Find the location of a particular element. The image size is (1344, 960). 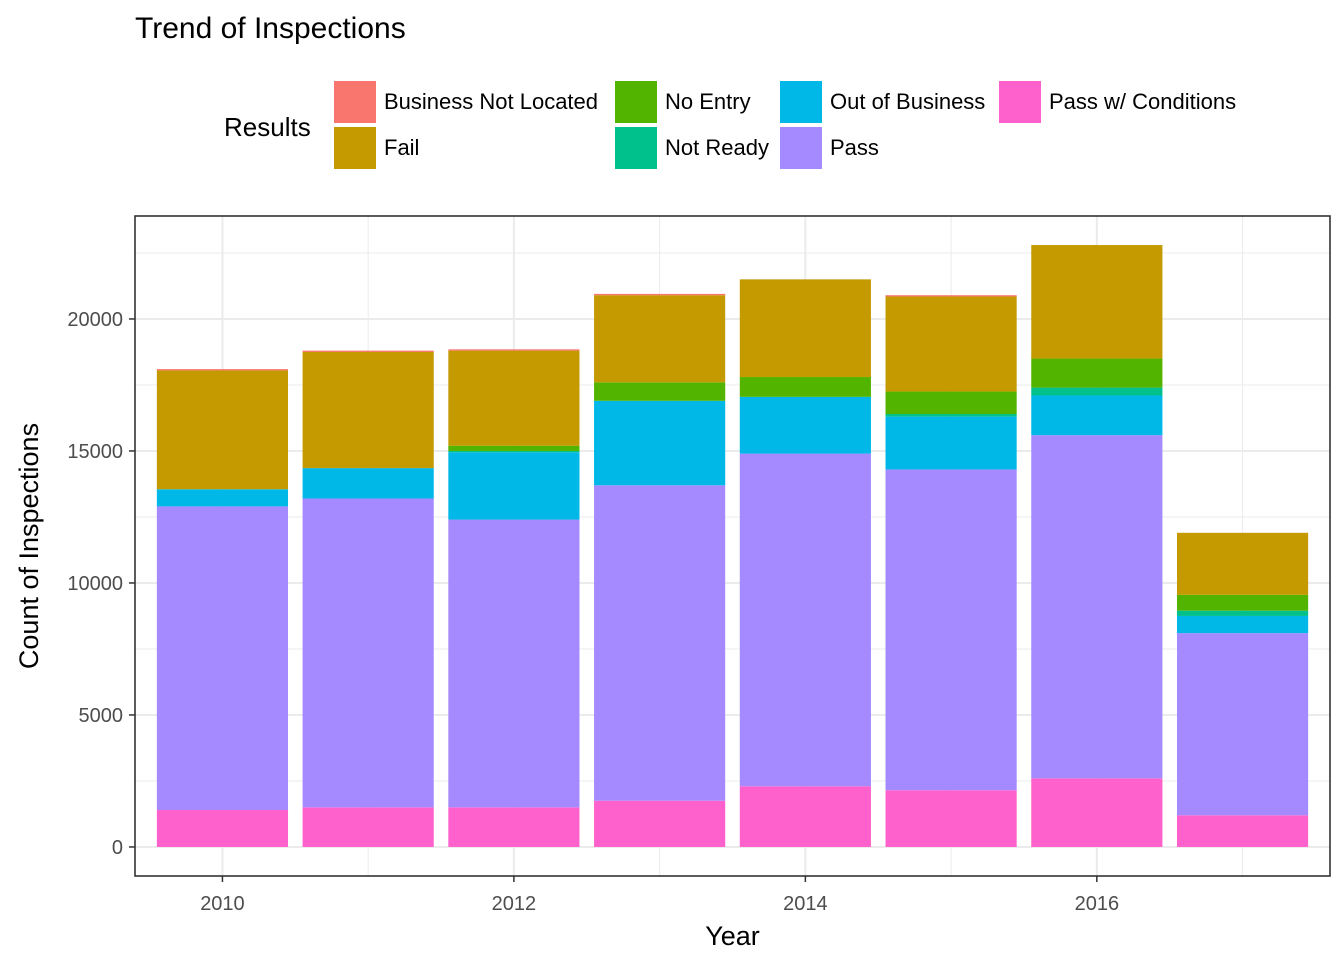

bar-segment-fail-2013 is located at coordinates (660, 339).